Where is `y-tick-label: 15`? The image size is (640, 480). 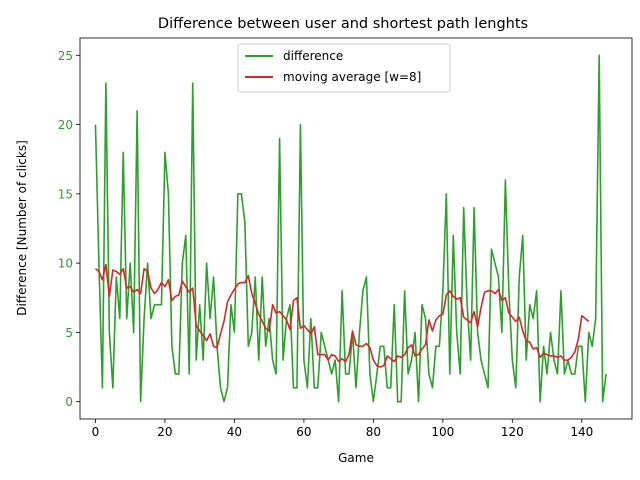 y-tick-label: 15 is located at coordinates (65, 194).